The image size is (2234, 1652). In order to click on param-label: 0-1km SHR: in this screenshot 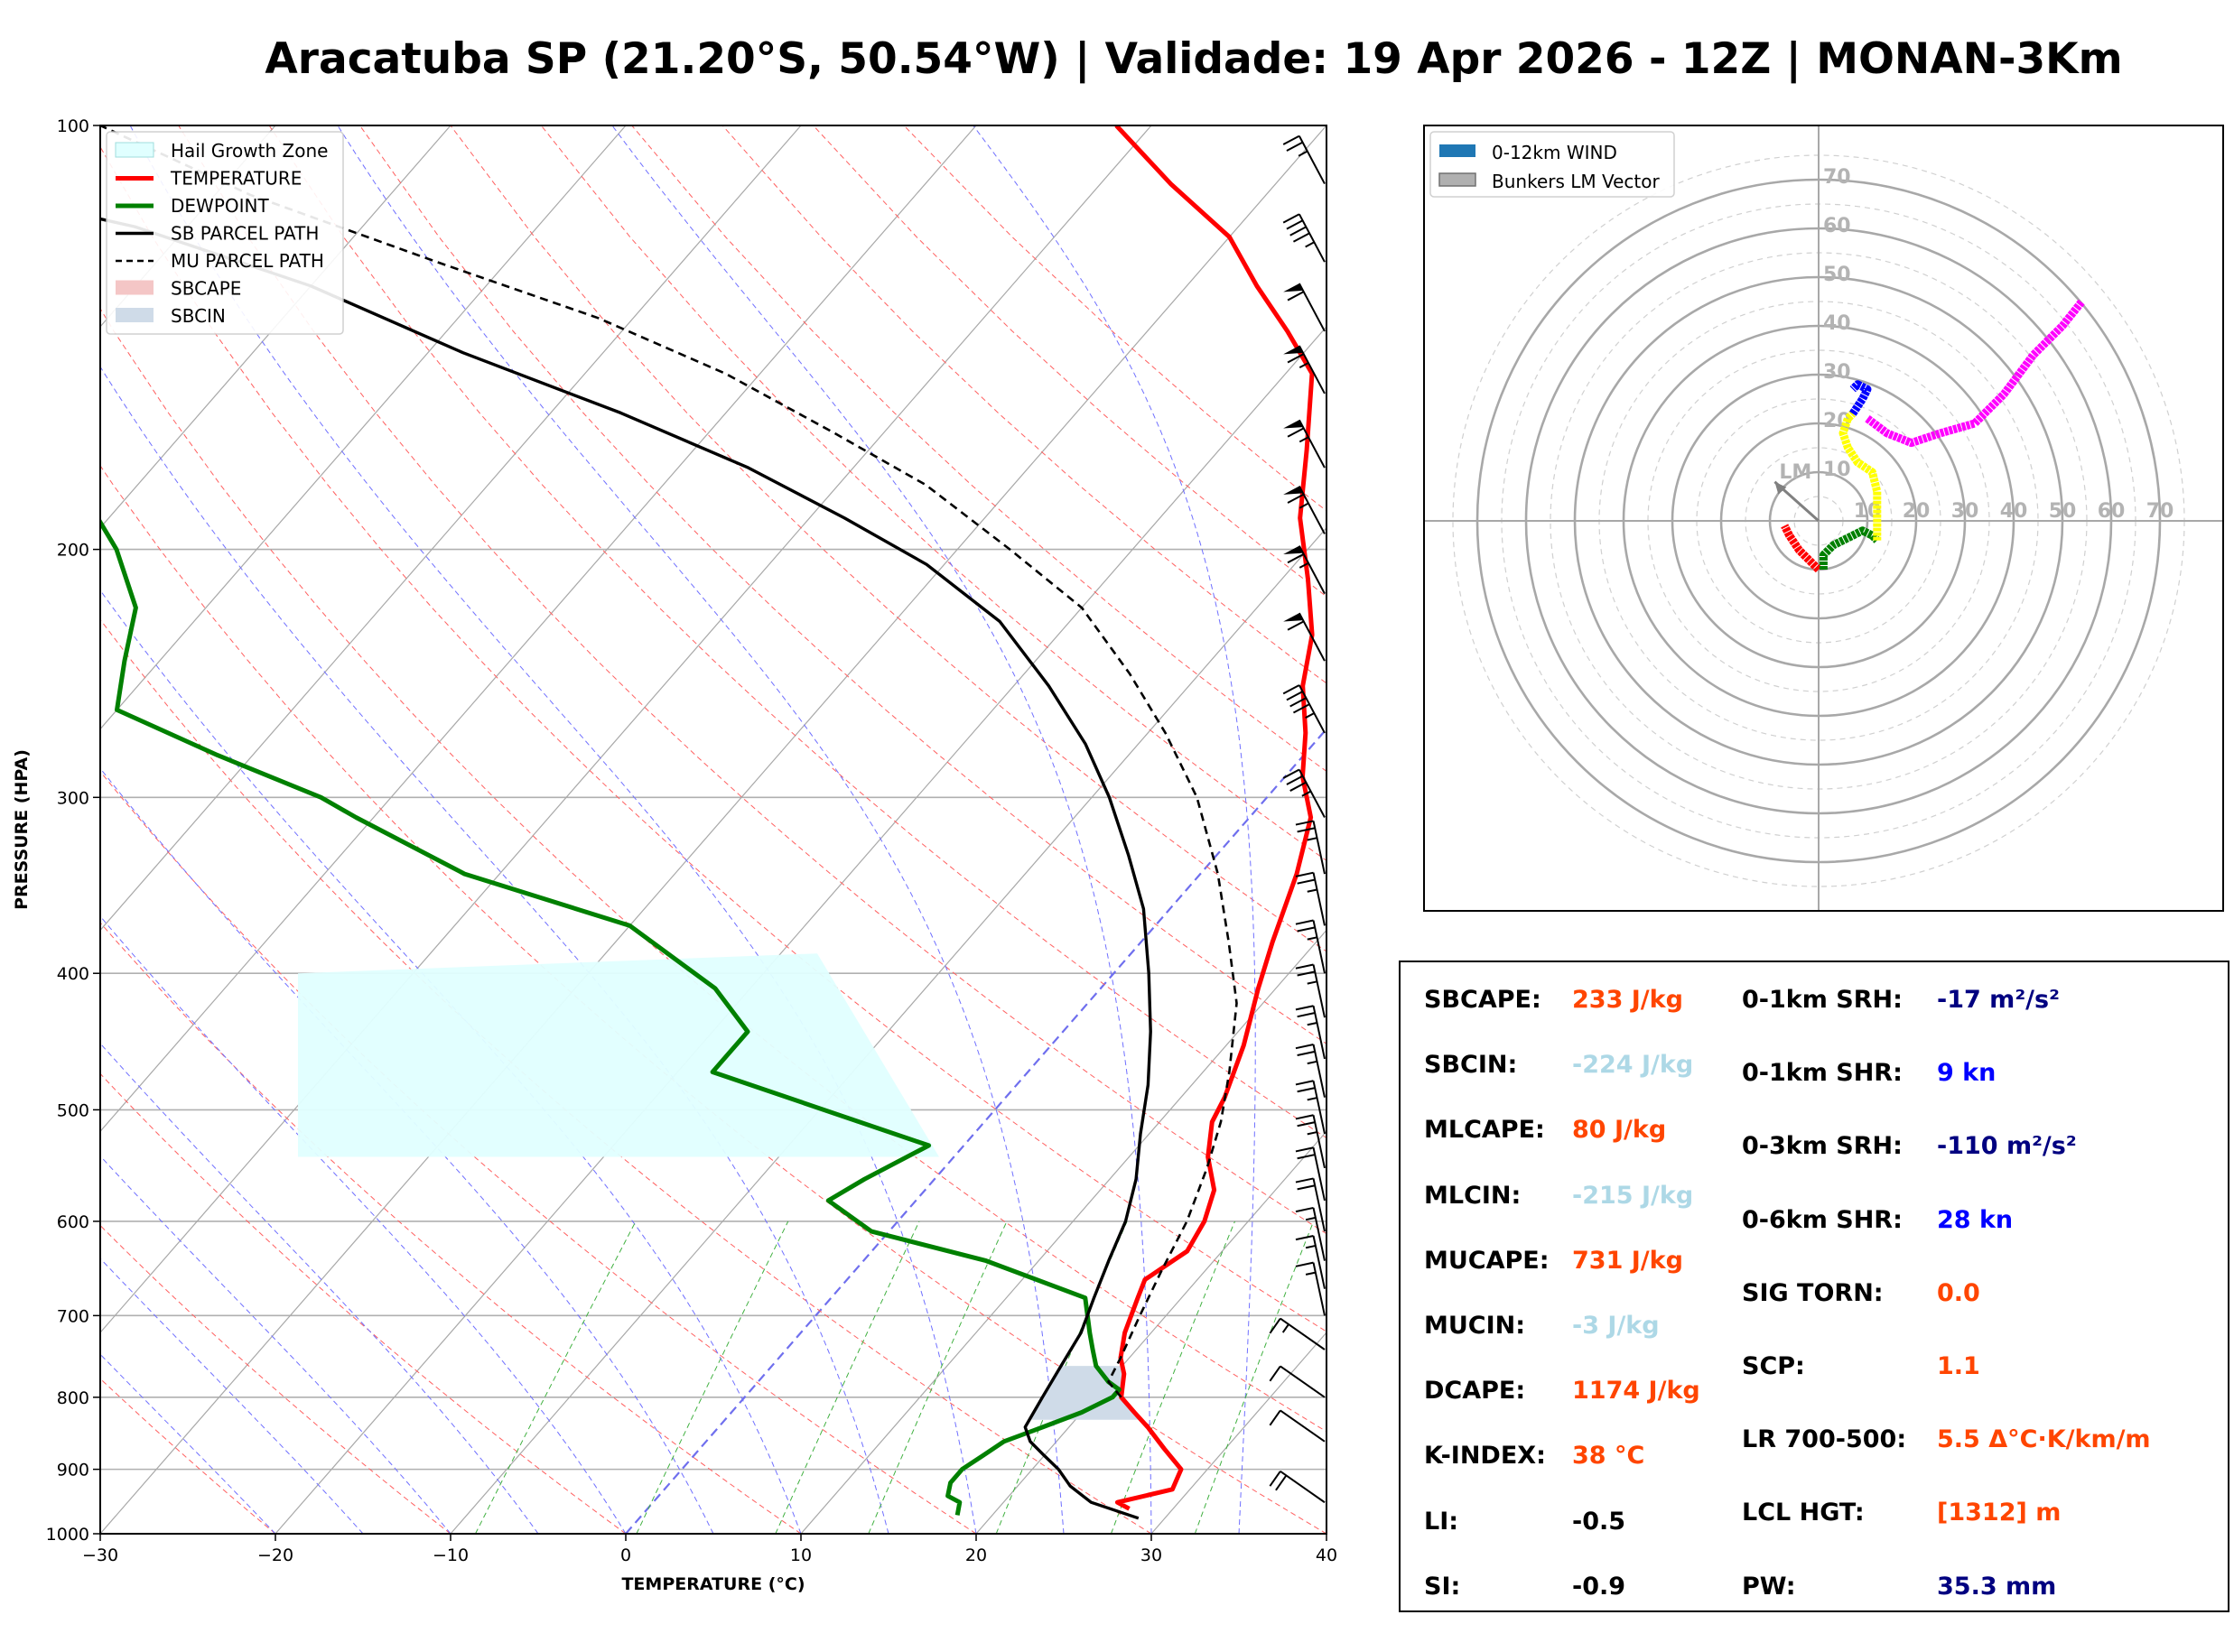, I will do `click(1822, 1073)`.